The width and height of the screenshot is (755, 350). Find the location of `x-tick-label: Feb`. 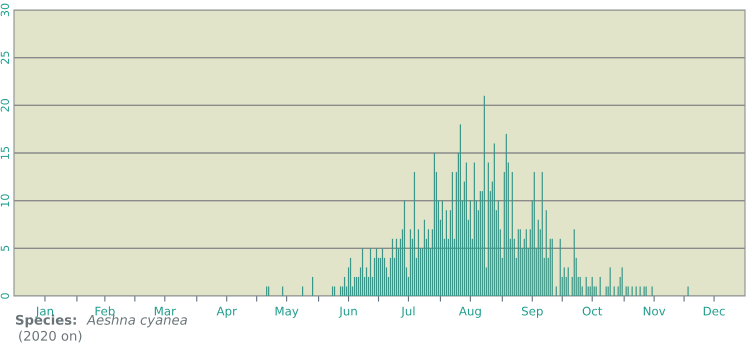

x-tick-label: Feb is located at coordinates (105, 311).